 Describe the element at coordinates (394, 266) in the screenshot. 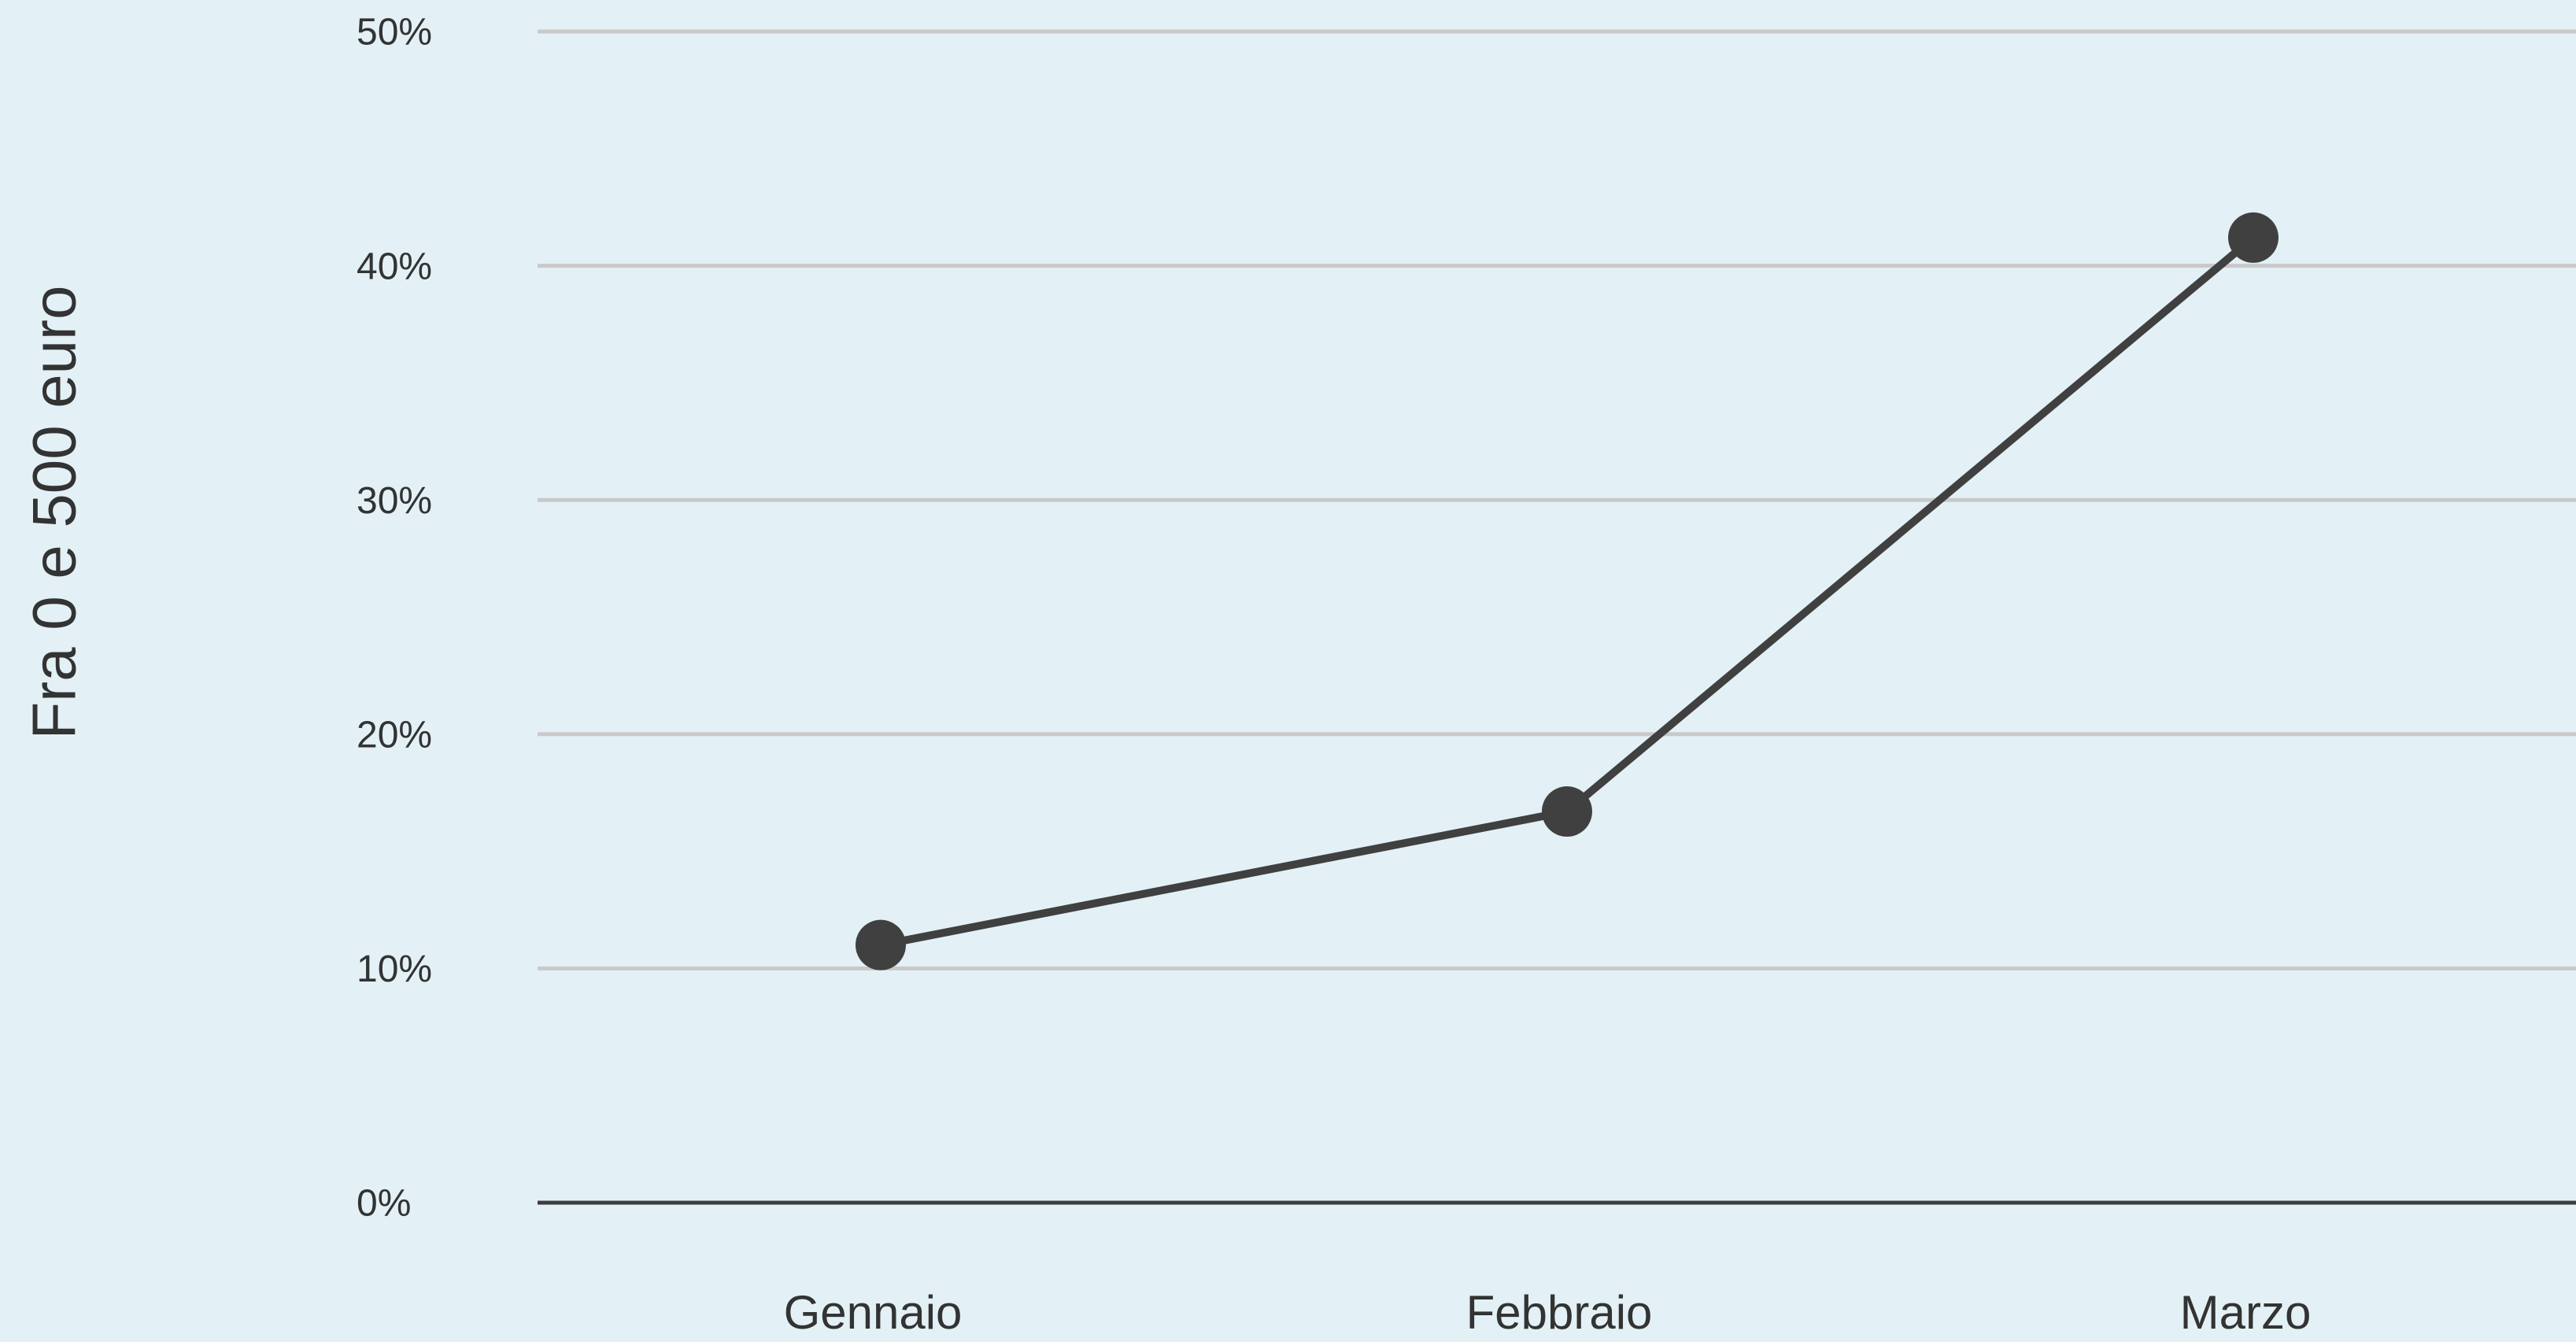

I see `y-tick-label: 40%` at that location.